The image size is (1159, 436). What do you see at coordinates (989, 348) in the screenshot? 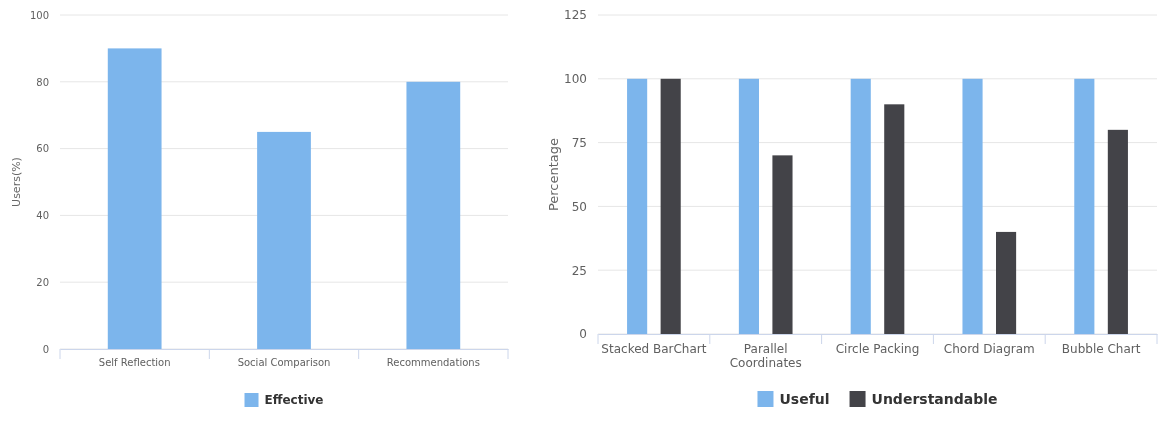
I see `x-tick-label: Chord Diagram` at bounding box center [989, 348].